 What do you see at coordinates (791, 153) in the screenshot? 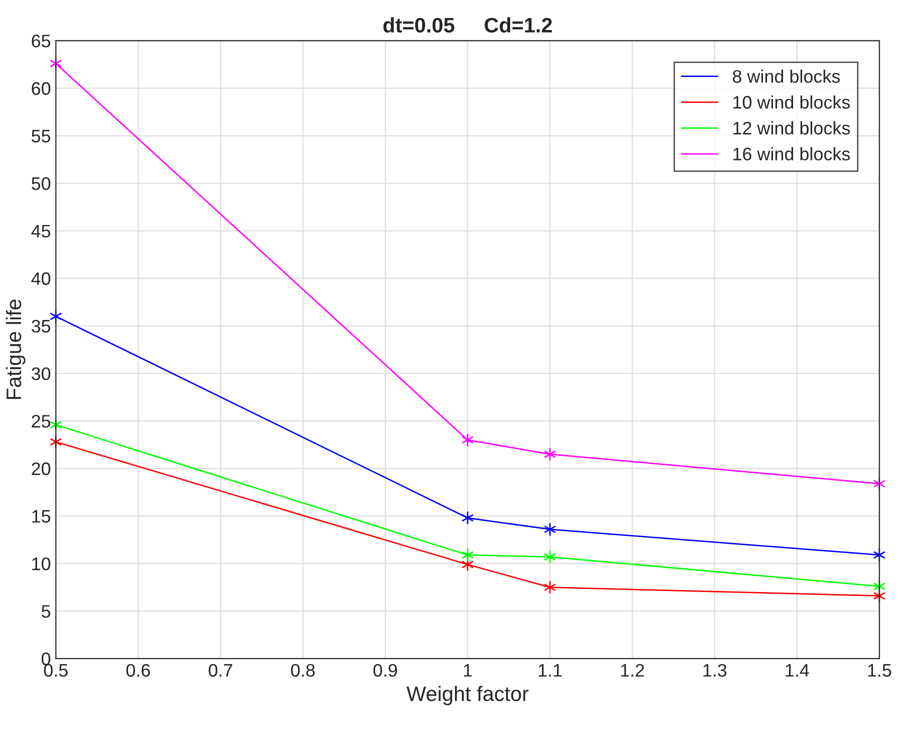
I see `legend-label: 16 wind blocks` at bounding box center [791, 153].